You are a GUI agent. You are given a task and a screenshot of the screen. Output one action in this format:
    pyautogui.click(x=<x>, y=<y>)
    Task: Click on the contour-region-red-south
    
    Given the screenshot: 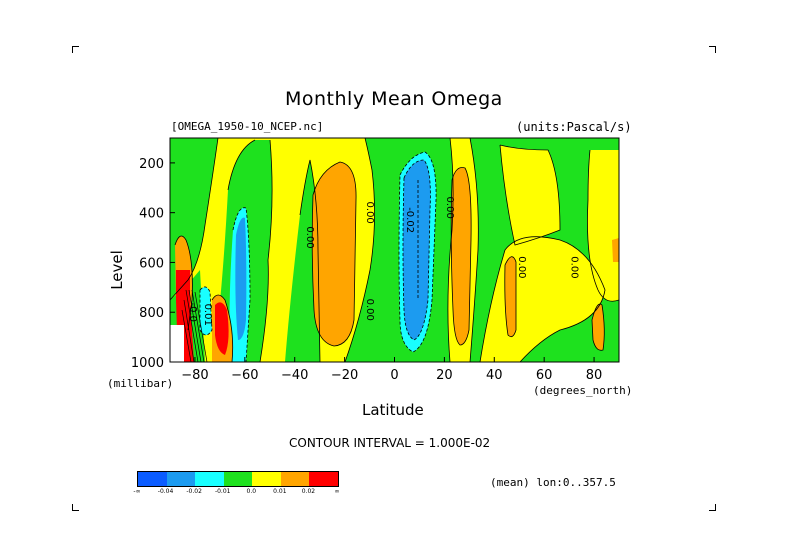 What is the action you would take?
    pyautogui.click(x=222, y=328)
    